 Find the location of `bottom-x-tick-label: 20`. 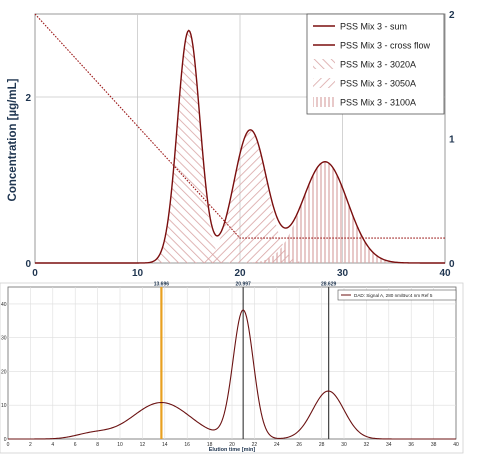

bottom-x-tick-label: 20 is located at coordinates (232, 445).